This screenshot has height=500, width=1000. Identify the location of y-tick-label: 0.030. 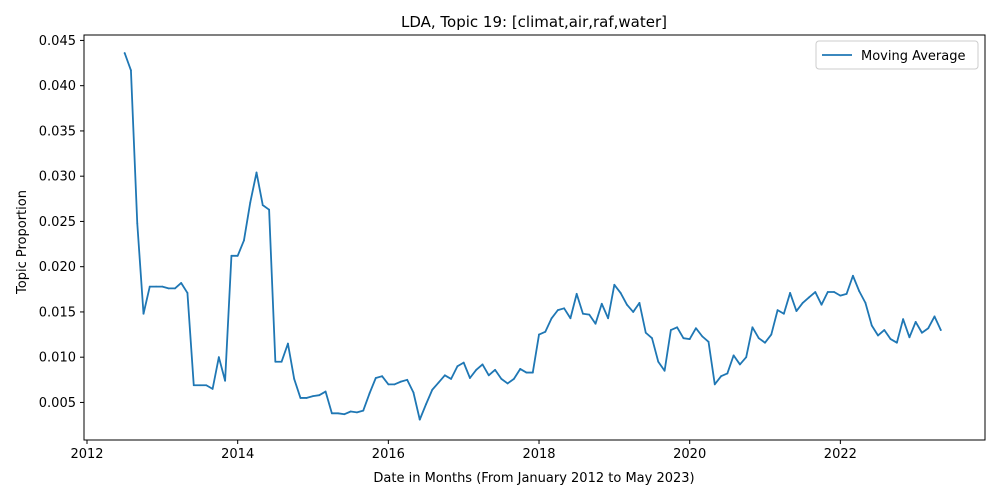
(57, 177).